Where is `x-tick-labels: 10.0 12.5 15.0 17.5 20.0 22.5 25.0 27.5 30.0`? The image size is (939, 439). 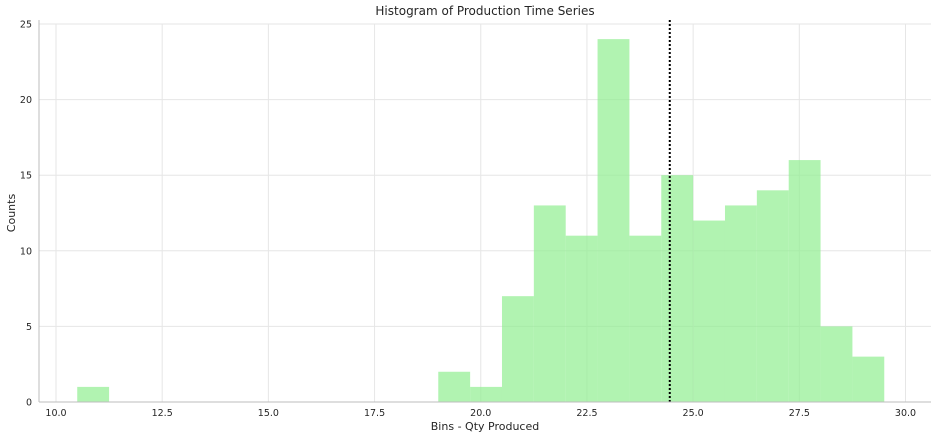
x-tick-labels: 10.0 12.5 15.0 17.5 20.0 22.5 25.0 27.5 30.0 is located at coordinates (480, 413).